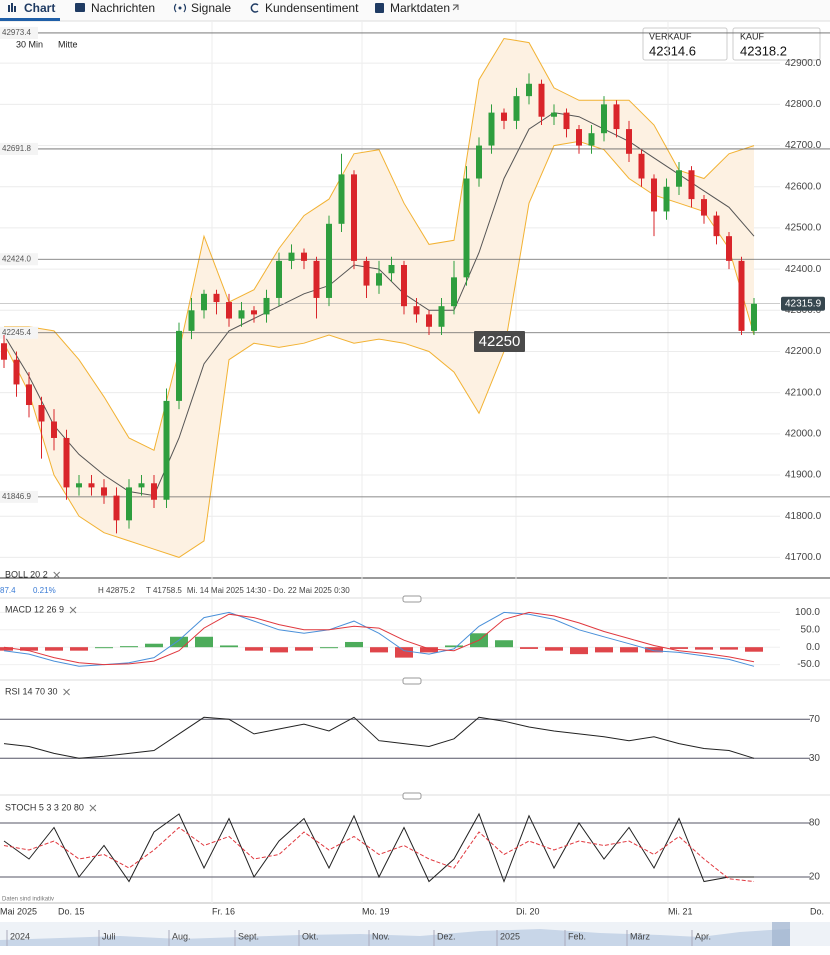  What do you see at coordinates (379, 639) in the screenshot?
I see `macd-line` at bounding box center [379, 639].